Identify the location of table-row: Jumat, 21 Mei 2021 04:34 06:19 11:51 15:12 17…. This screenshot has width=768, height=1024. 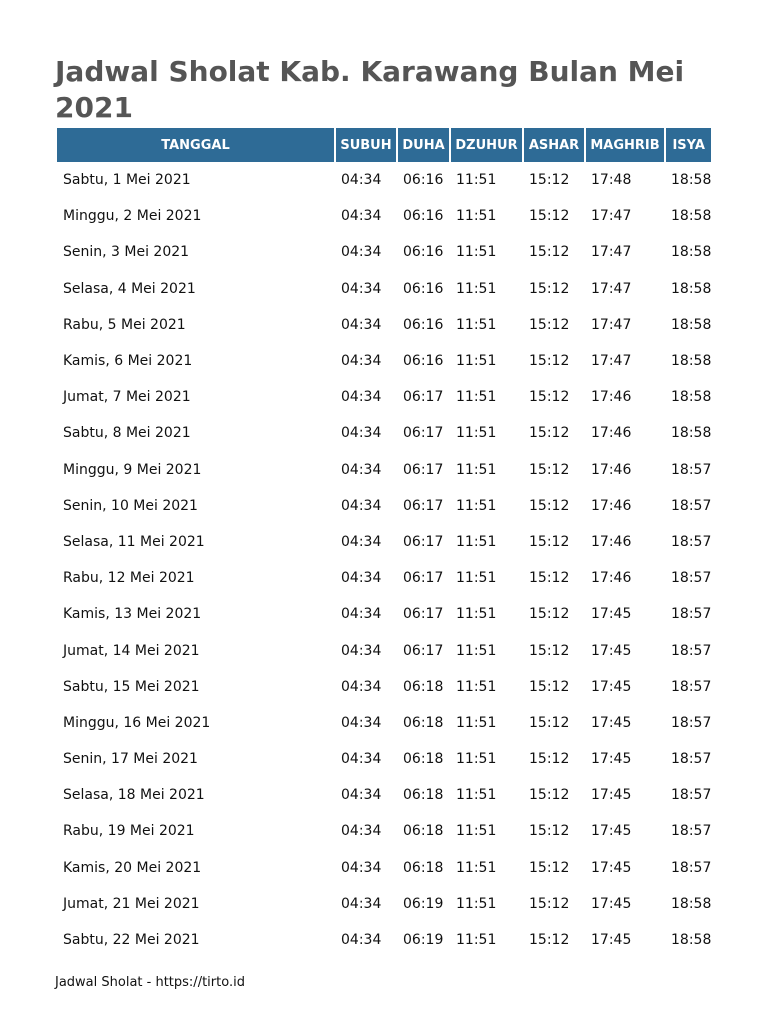
(384, 904).